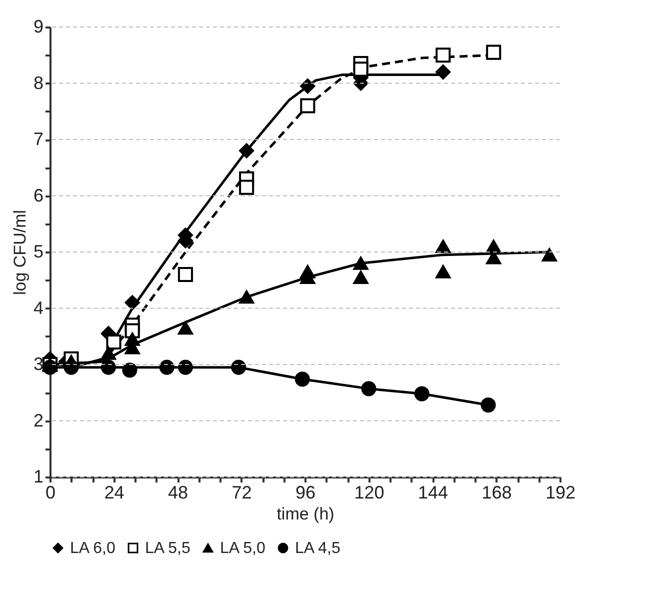 The image size is (648, 615). What do you see at coordinates (20, 253) in the screenshot?
I see `y-axis-title: log CFU/ml` at bounding box center [20, 253].